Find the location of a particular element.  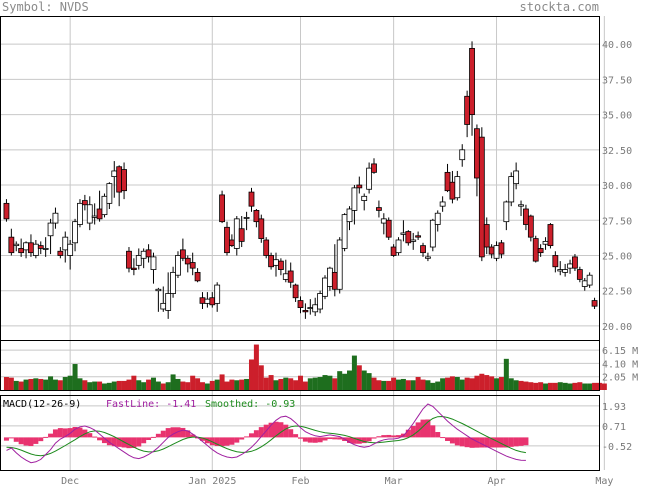

price-tick-label: 40.00 is located at coordinates (617, 45).